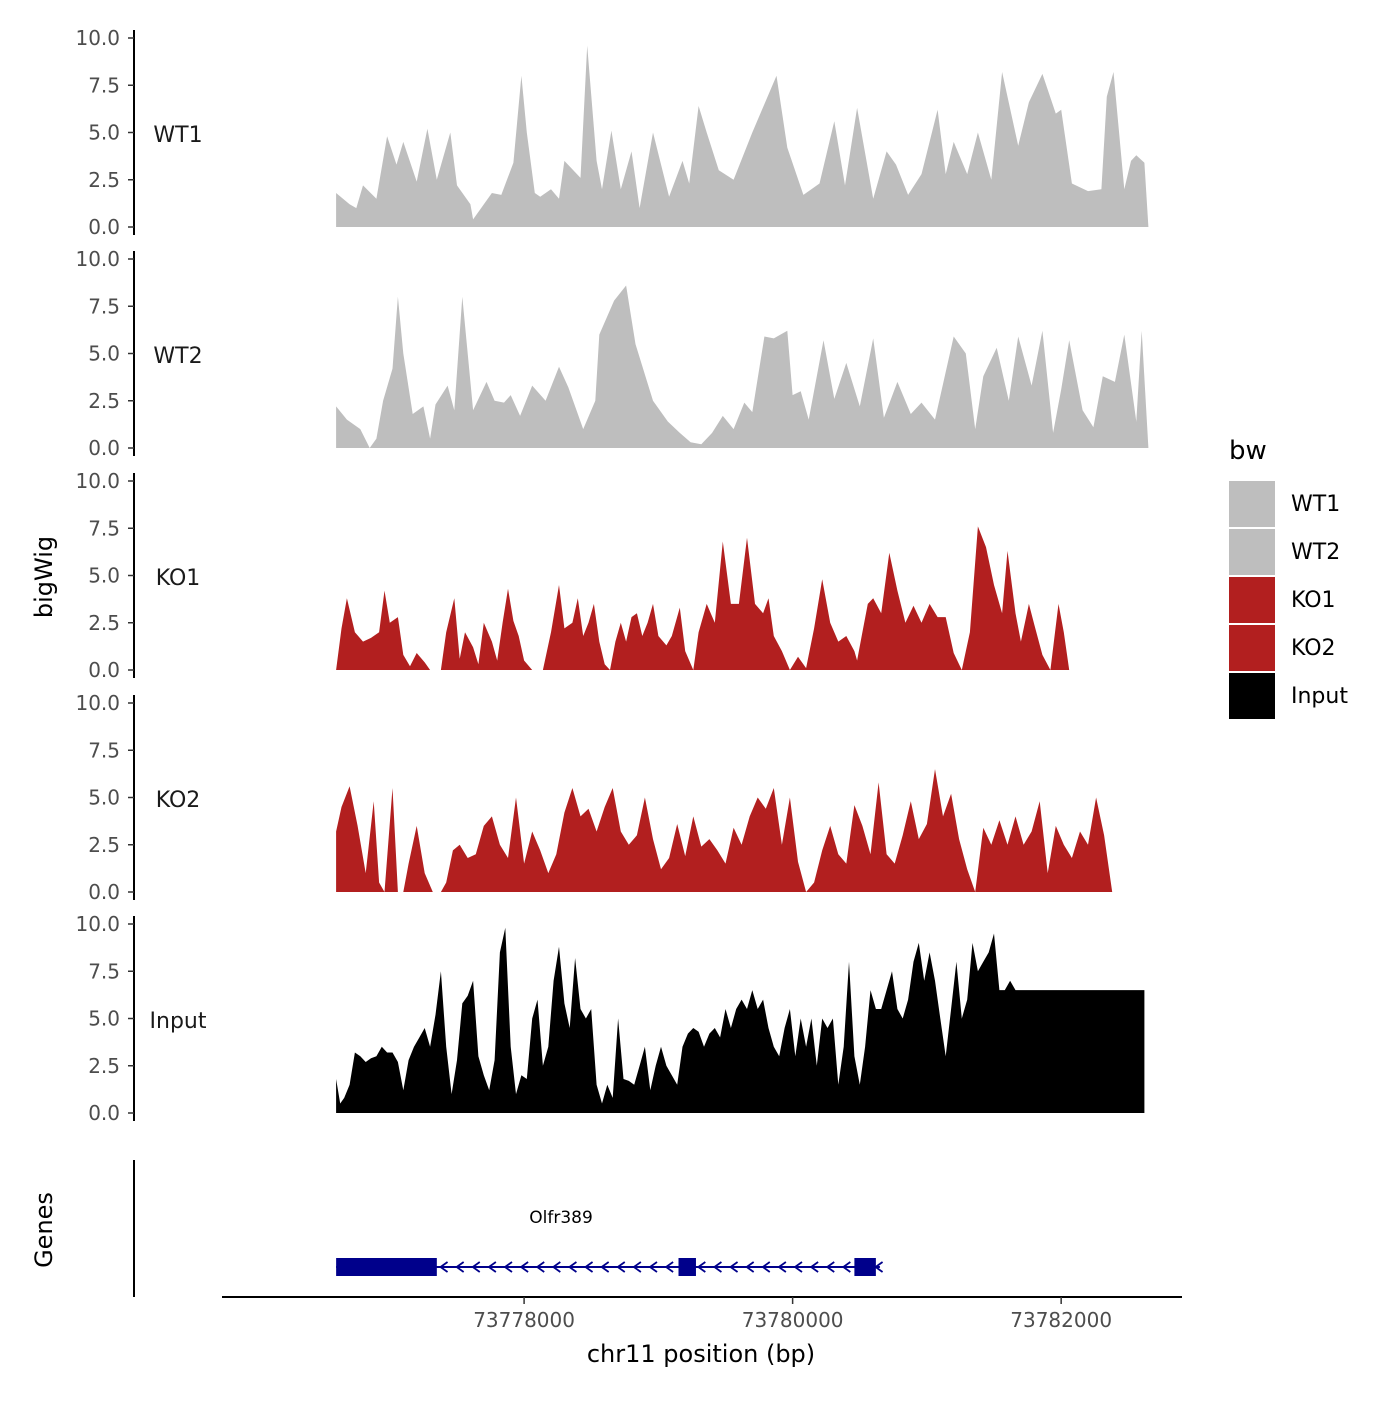 The height and width of the screenshot is (1404, 1400). I want to click on gene-model, so click(610, 1267).